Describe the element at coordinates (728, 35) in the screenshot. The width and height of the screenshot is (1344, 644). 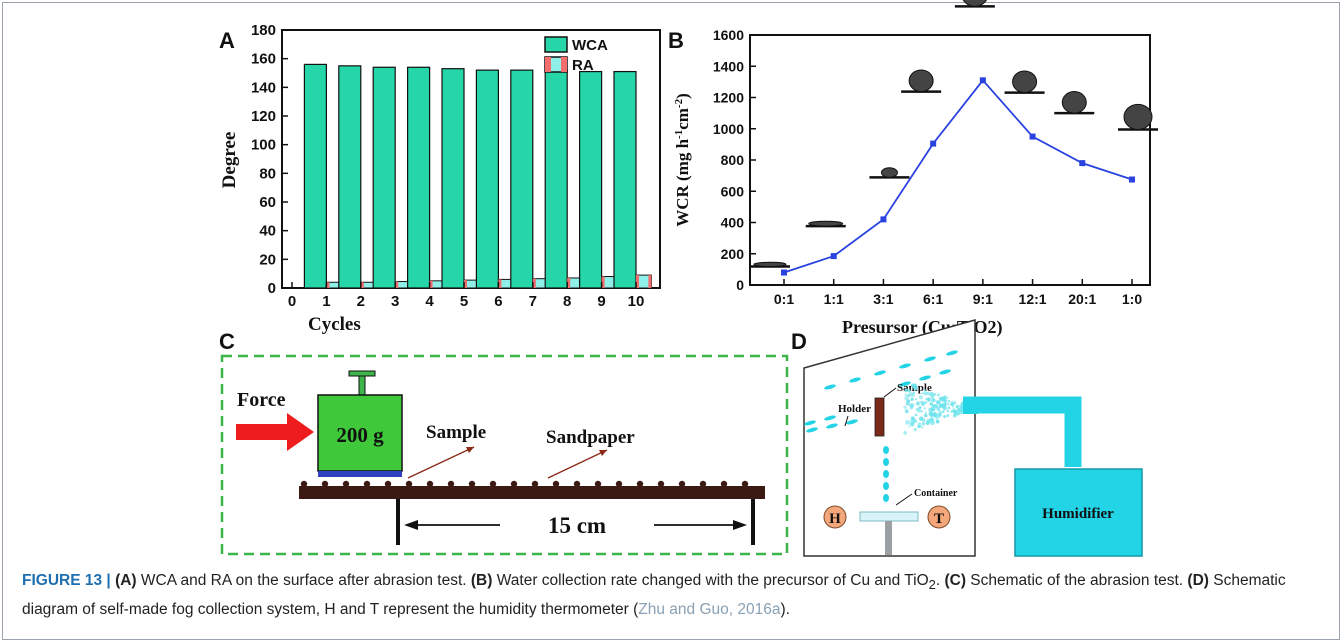
I see `y-tick-label: 1600` at that location.